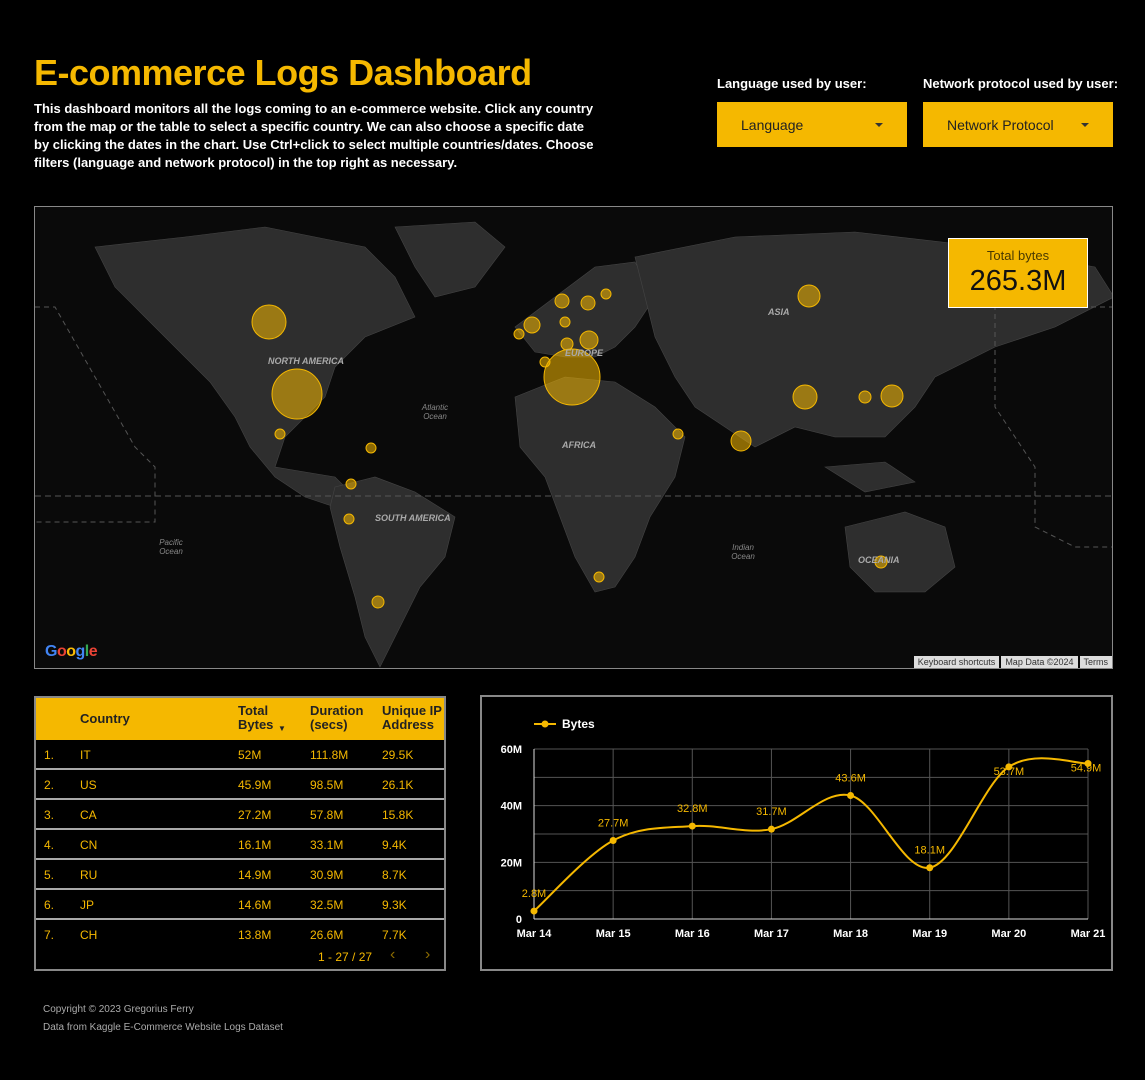 The width and height of the screenshot is (1145, 1080). What do you see at coordinates (398, 755) in the screenshot?
I see `cell-ip: 29.5K` at bounding box center [398, 755].